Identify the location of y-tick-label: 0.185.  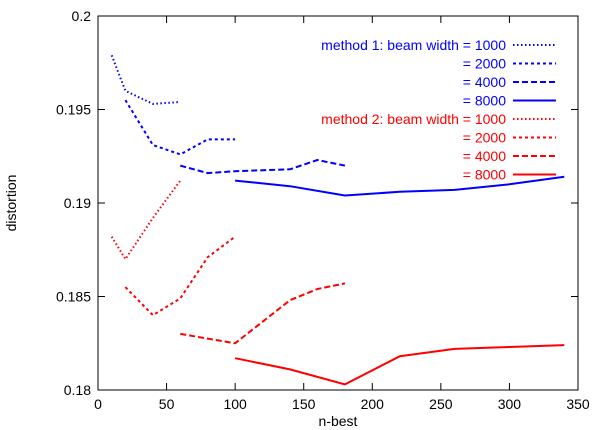
(73, 297).